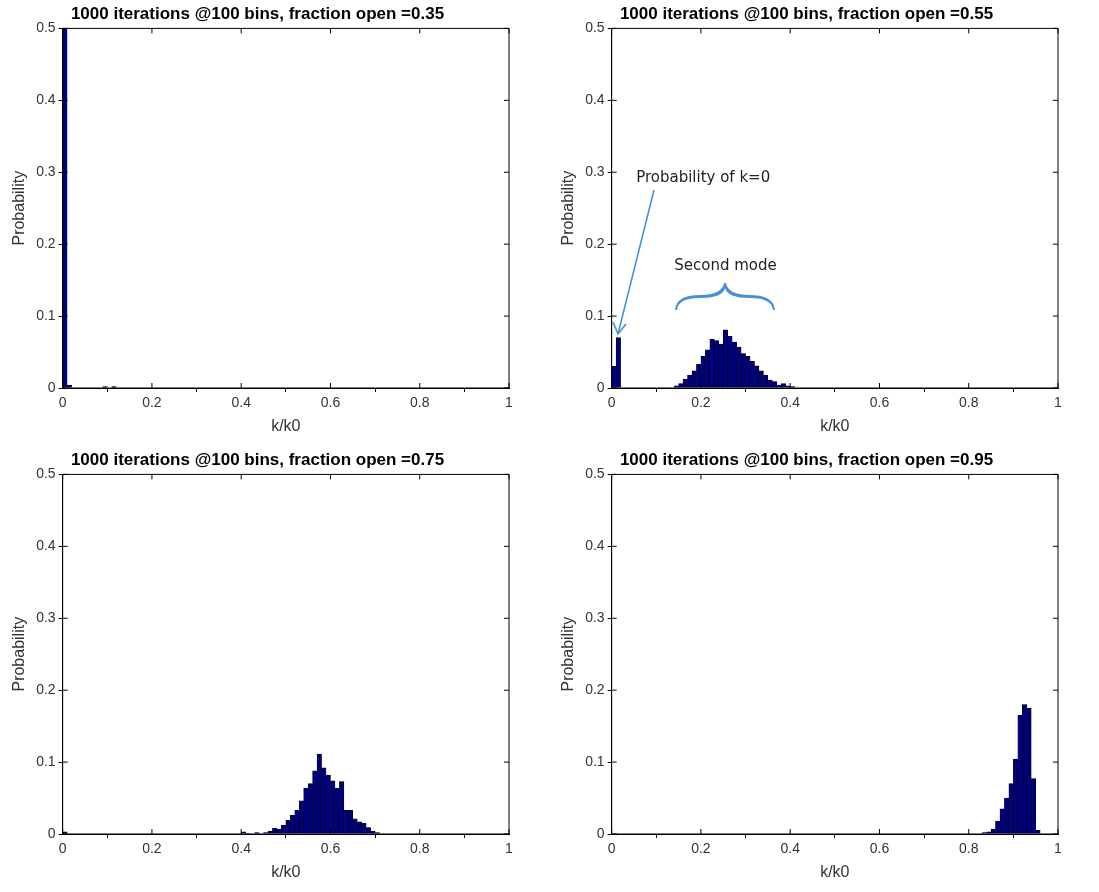  Describe the element at coordinates (806, 13) in the screenshot. I see `chart-title: 1000 iterations @100 bins, fraction open =0.55` at that location.